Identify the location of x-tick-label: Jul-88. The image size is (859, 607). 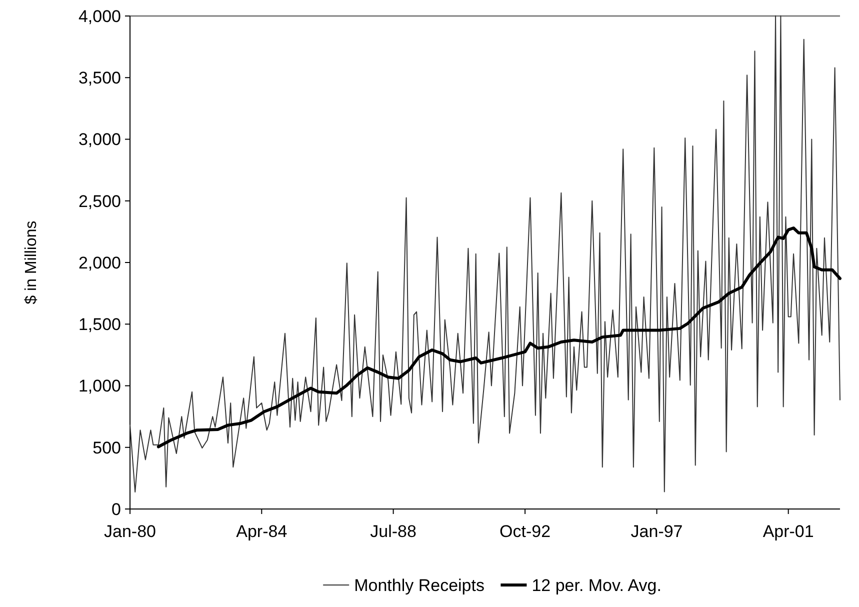
(393, 531).